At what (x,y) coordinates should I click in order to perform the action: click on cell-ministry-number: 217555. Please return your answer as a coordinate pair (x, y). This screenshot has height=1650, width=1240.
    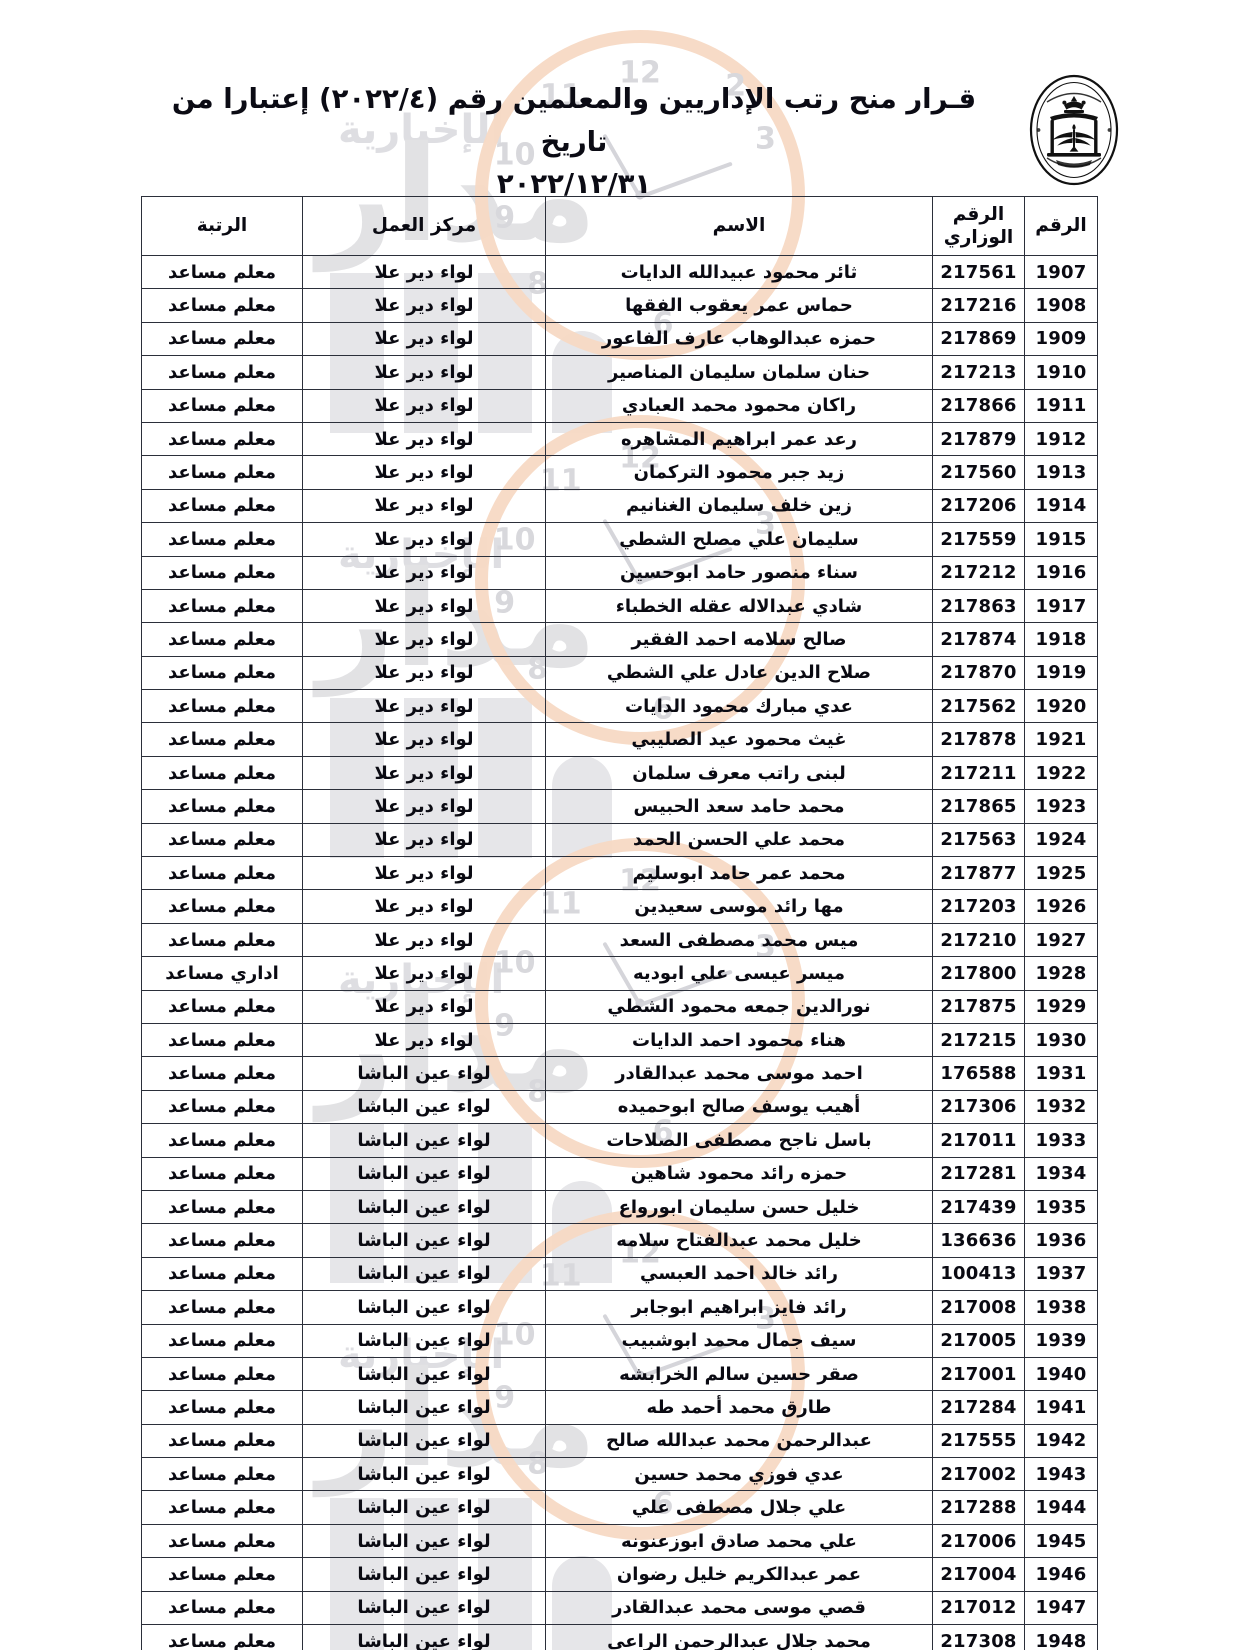
    Looking at the image, I should click on (978, 1441).